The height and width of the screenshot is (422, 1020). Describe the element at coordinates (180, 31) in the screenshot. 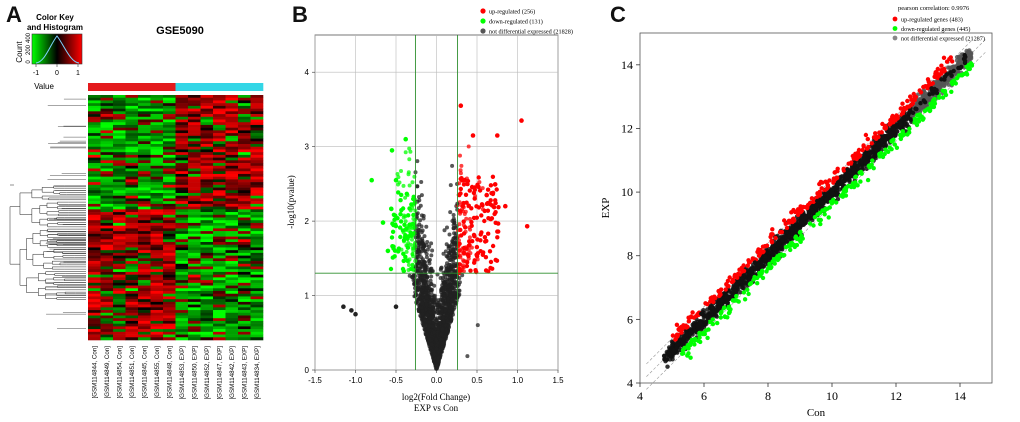

I see `heatmap-title: GSE5090` at that location.